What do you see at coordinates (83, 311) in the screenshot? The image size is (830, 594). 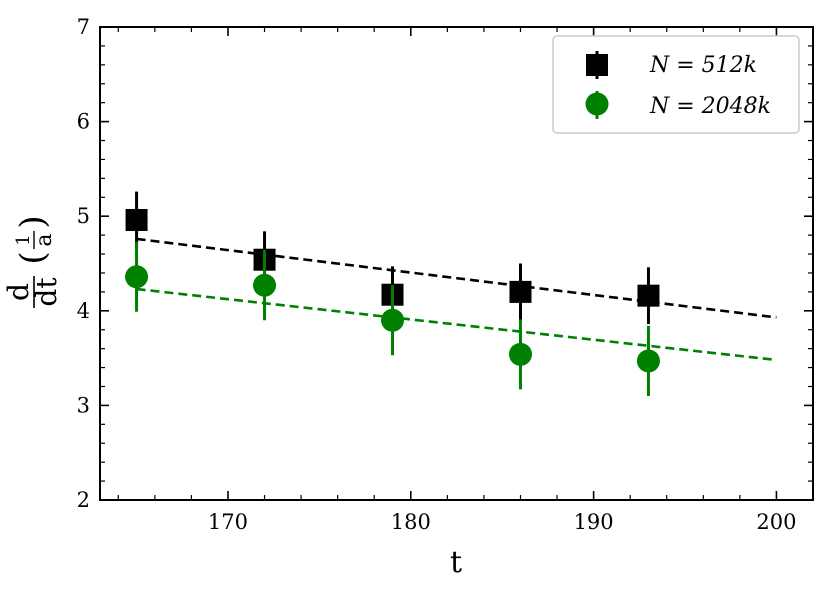 I see `y-tick-label: 4` at bounding box center [83, 311].